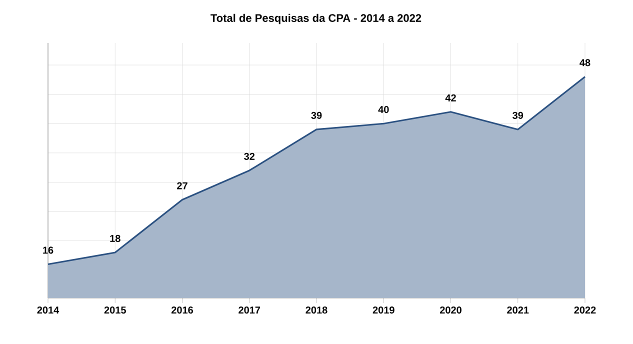 This screenshot has height=344, width=633. I want to click on data-label: 32, so click(249, 156).